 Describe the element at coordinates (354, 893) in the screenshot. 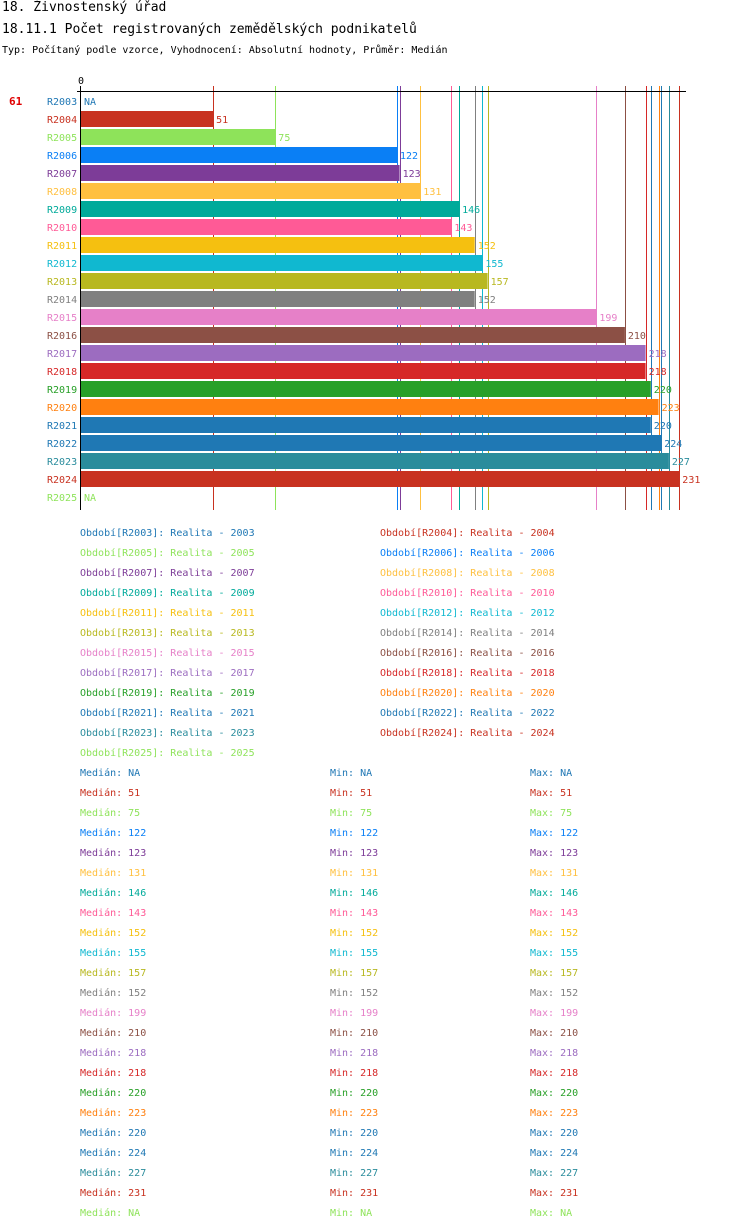

I see `stat-min: Min: 146` at that location.